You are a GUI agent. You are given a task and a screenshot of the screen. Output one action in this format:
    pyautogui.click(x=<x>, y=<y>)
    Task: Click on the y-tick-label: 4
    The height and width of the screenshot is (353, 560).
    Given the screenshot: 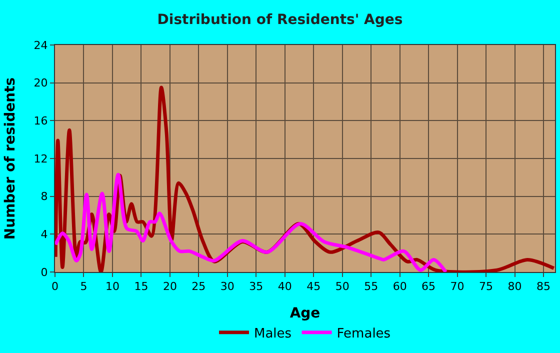 What is the action you would take?
    pyautogui.click(x=44, y=235)
    